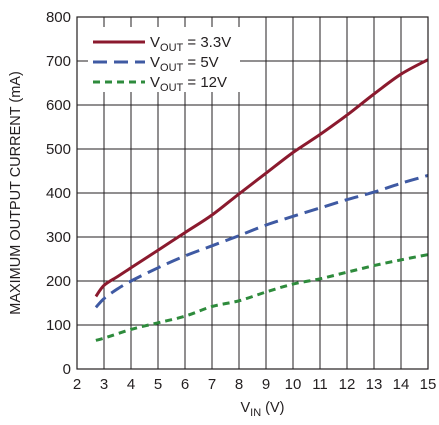  What do you see at coordinates (77, 384) in the screenshot?
I see `x-tick-label: 2` at bounding box center [77, 384].